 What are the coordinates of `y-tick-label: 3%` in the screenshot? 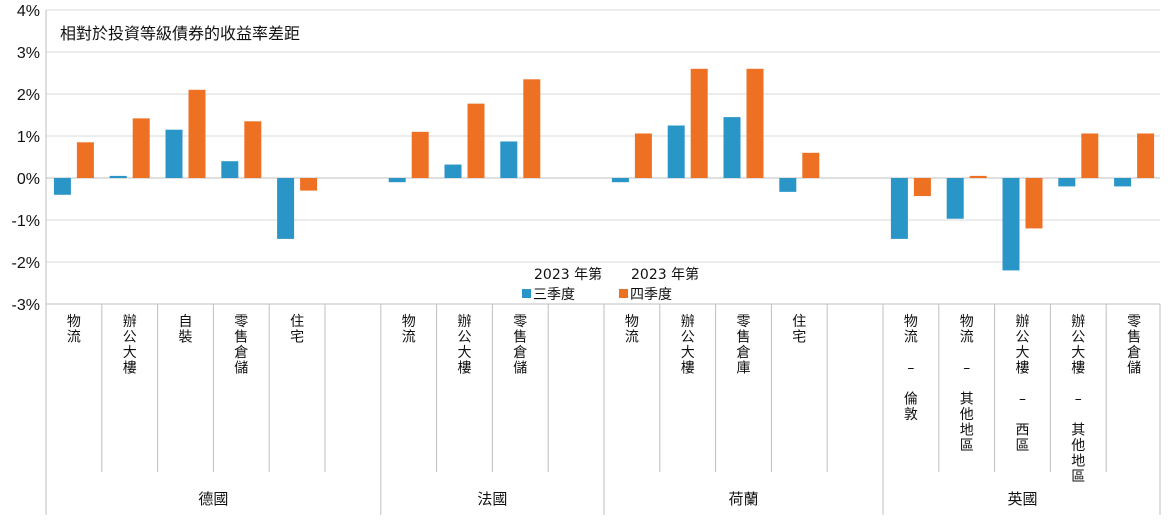 It's located at (28, 53).